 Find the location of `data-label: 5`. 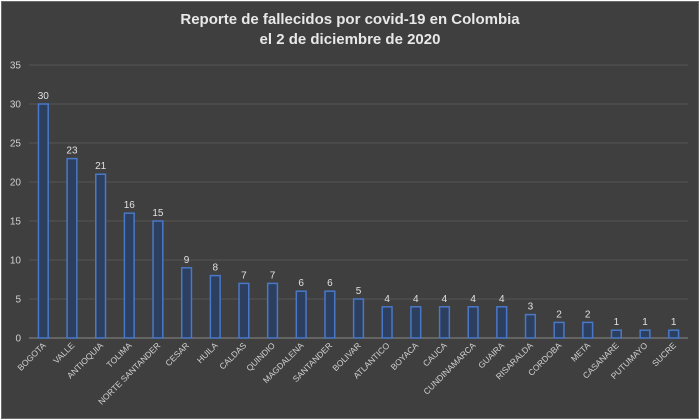

data-label: 5 is located at coordinates (359, 291).